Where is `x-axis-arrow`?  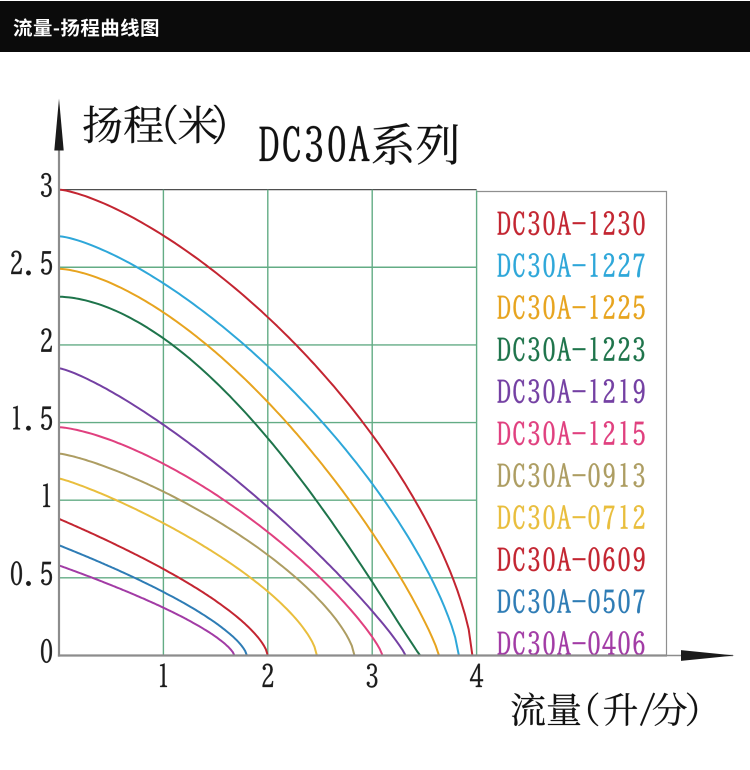 x-axis-arrow is located at coordinates (708, 655).